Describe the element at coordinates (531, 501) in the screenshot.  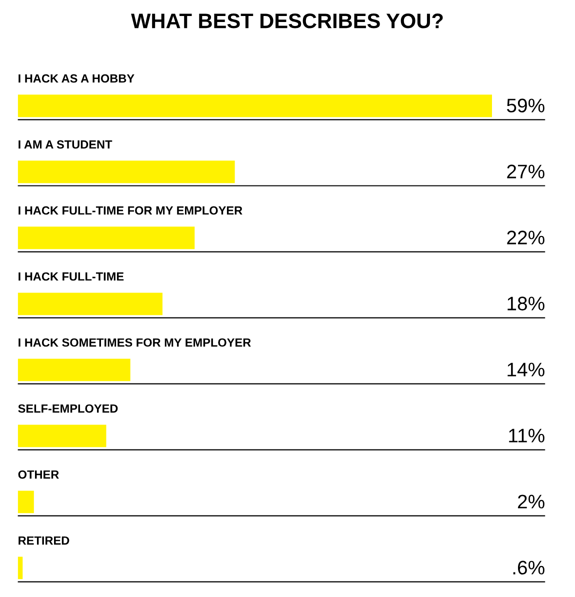
I see `data-label: 2%` at that location.